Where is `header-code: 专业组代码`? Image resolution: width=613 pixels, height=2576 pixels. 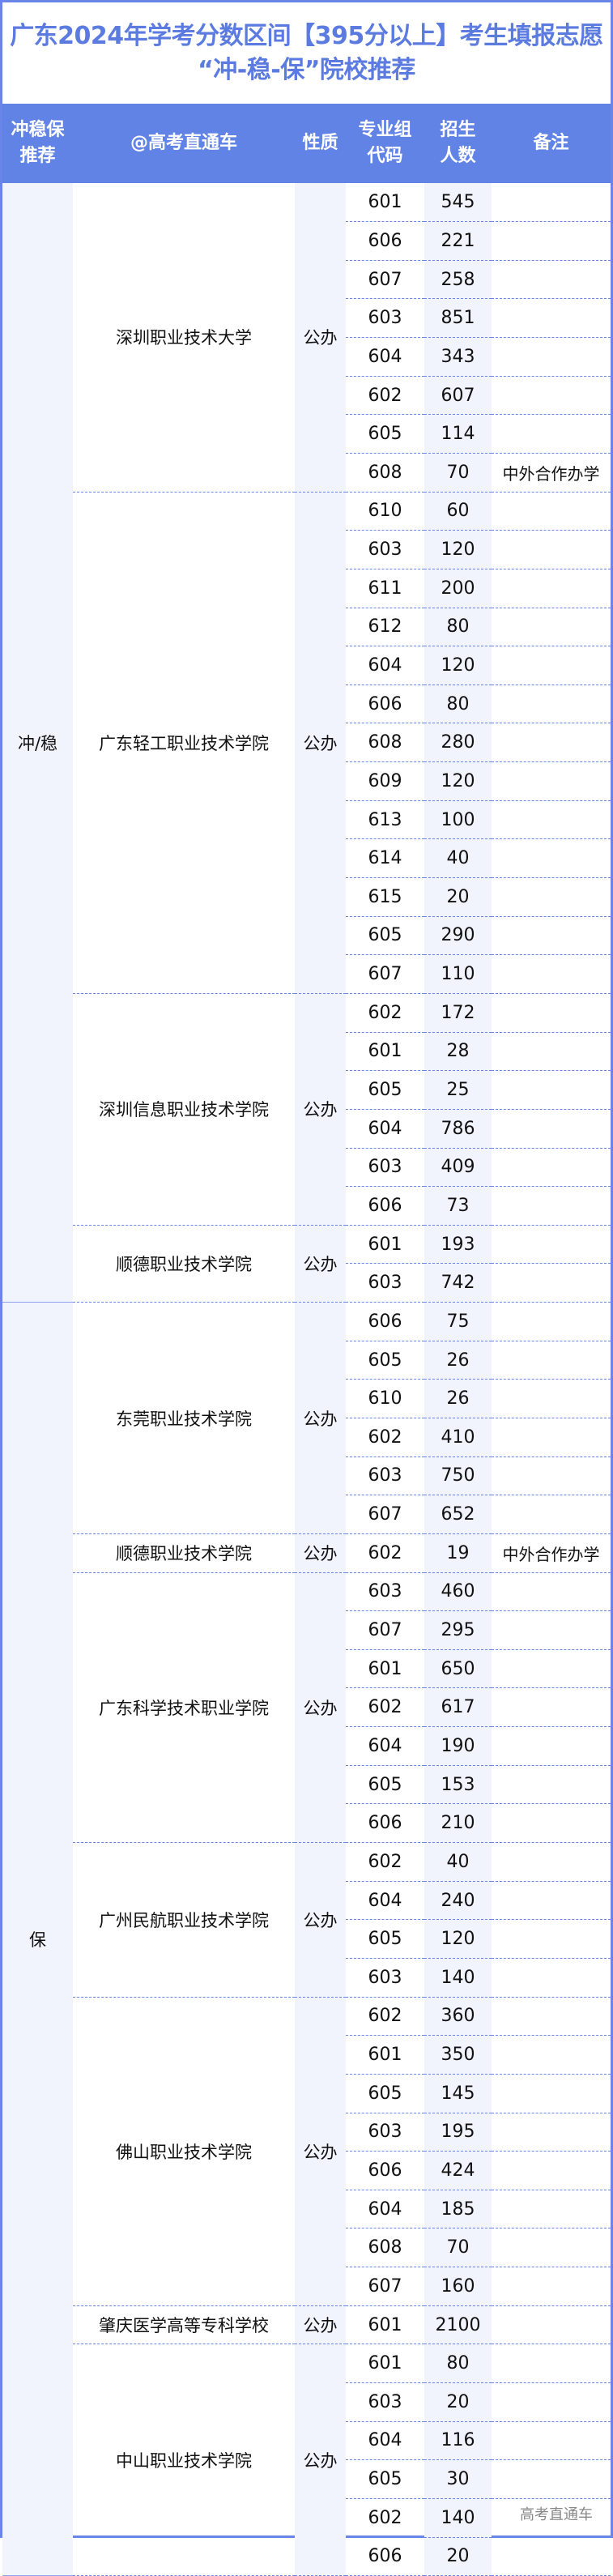 header-code: 专业组代码 is located at coordinates (385, 143).